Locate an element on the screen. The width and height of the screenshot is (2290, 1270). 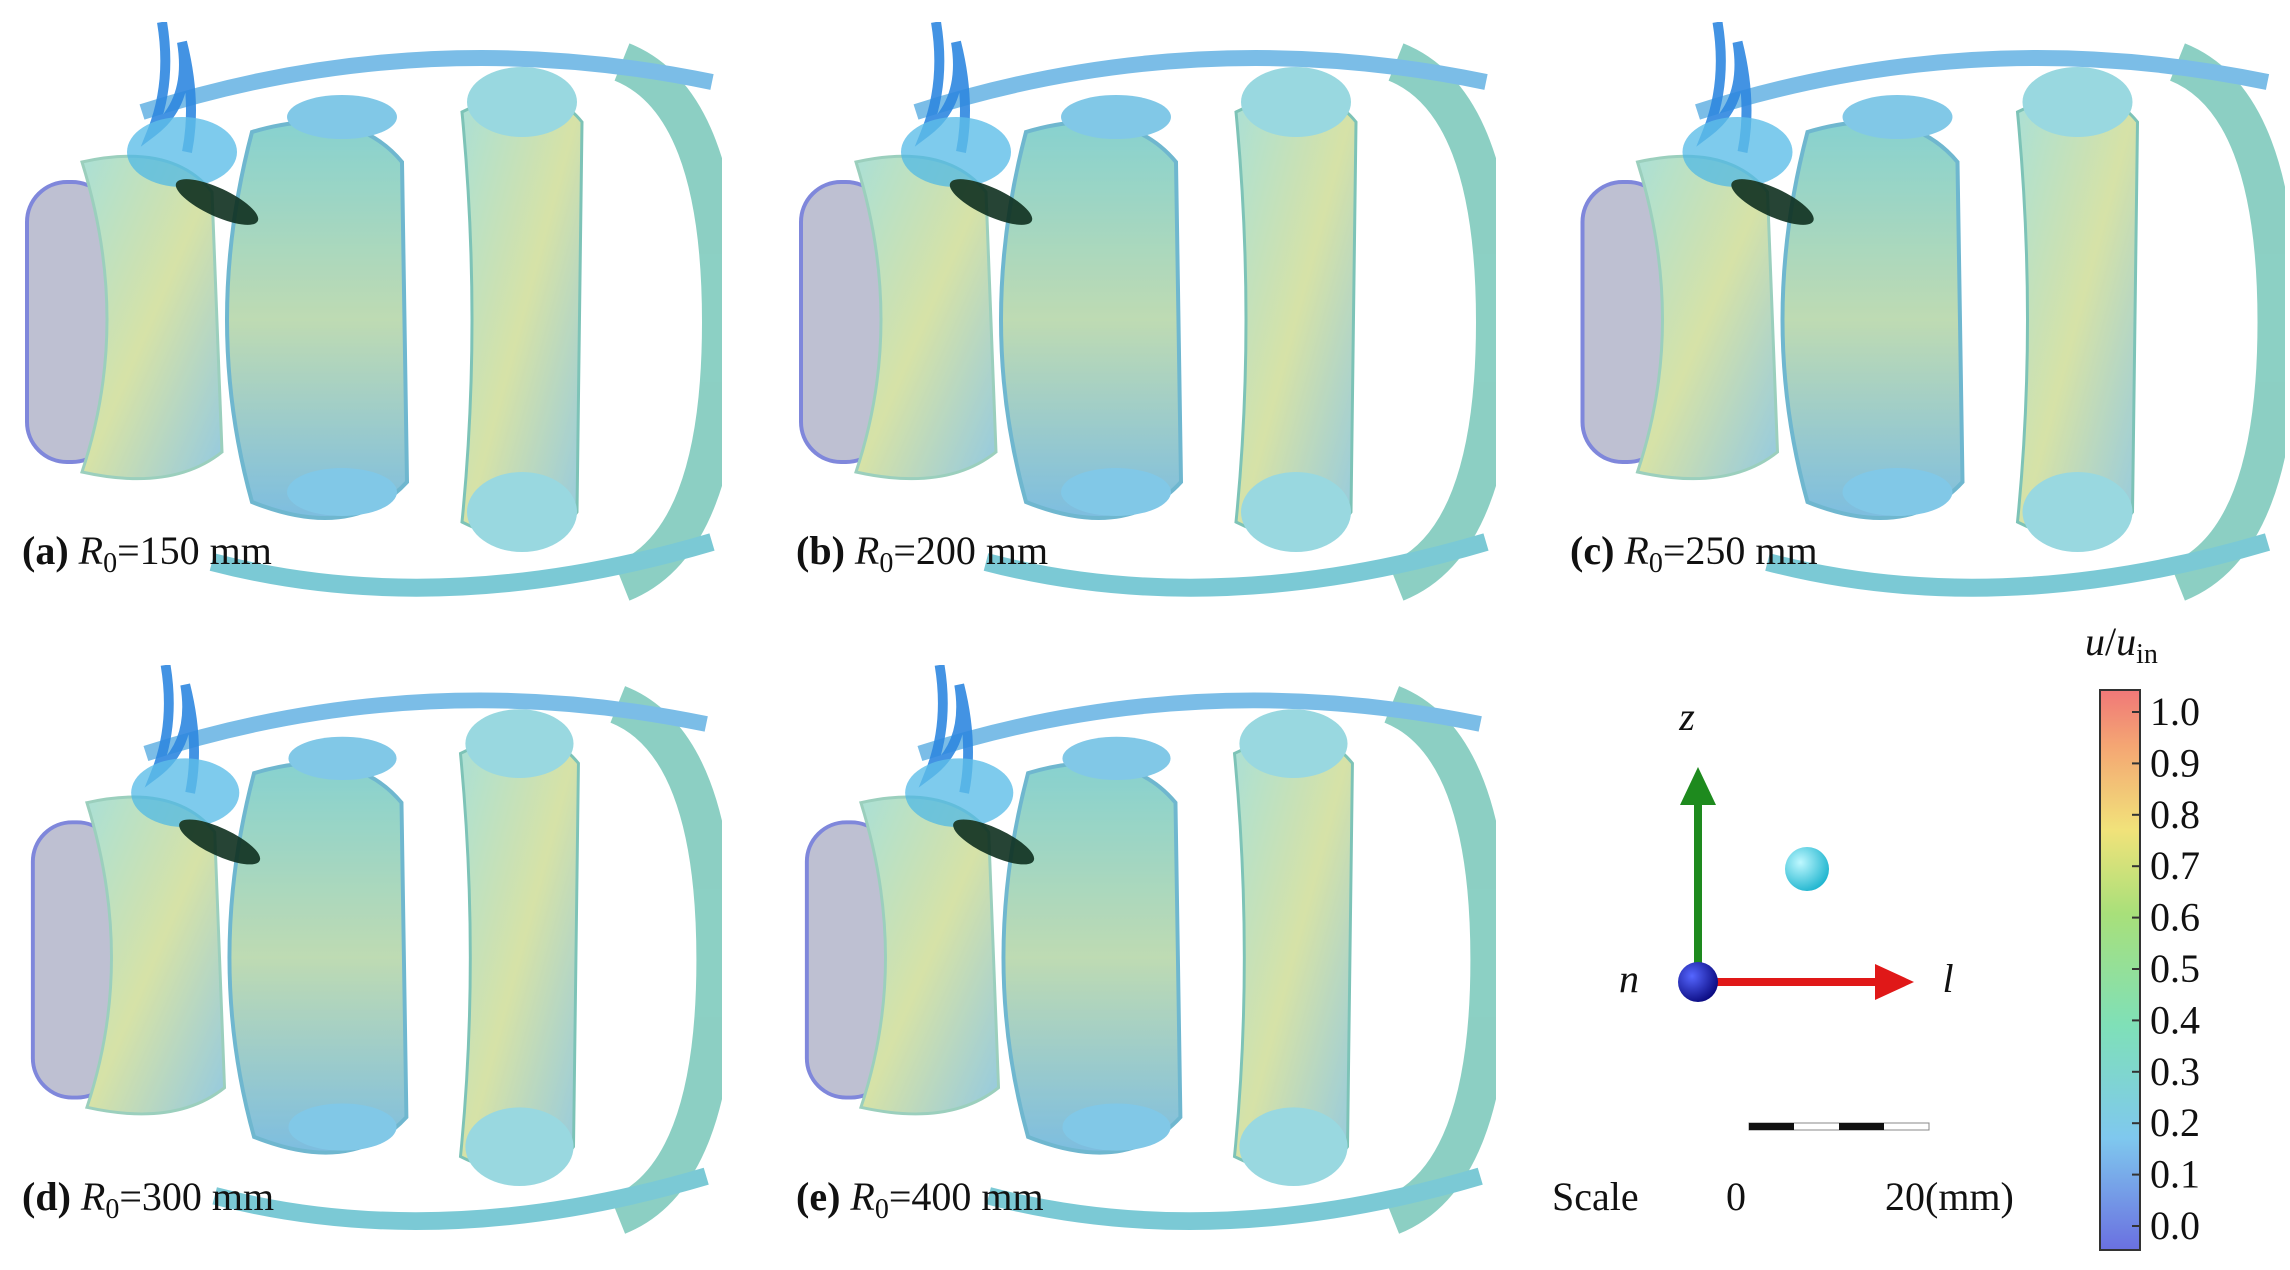
colorbar-tick-label: 1.0 is located at coordinates (2175, 711).